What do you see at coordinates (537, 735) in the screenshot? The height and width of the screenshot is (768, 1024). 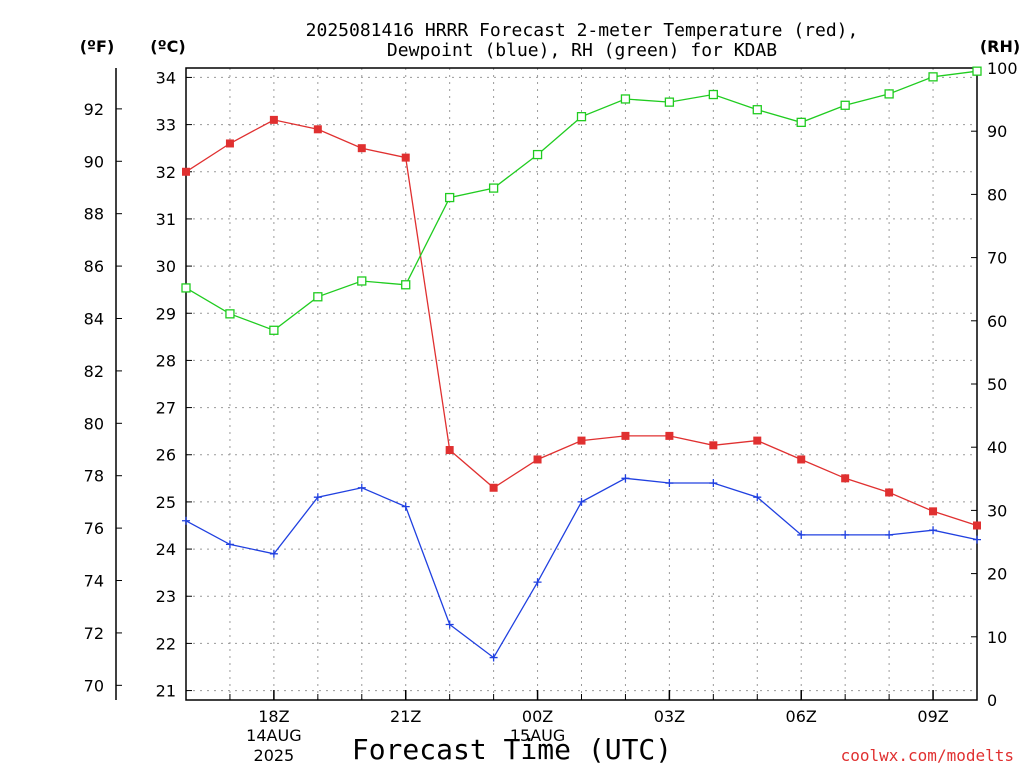 I see `x-tick-date-label: 15AUG` at bounding box center [537, 735].